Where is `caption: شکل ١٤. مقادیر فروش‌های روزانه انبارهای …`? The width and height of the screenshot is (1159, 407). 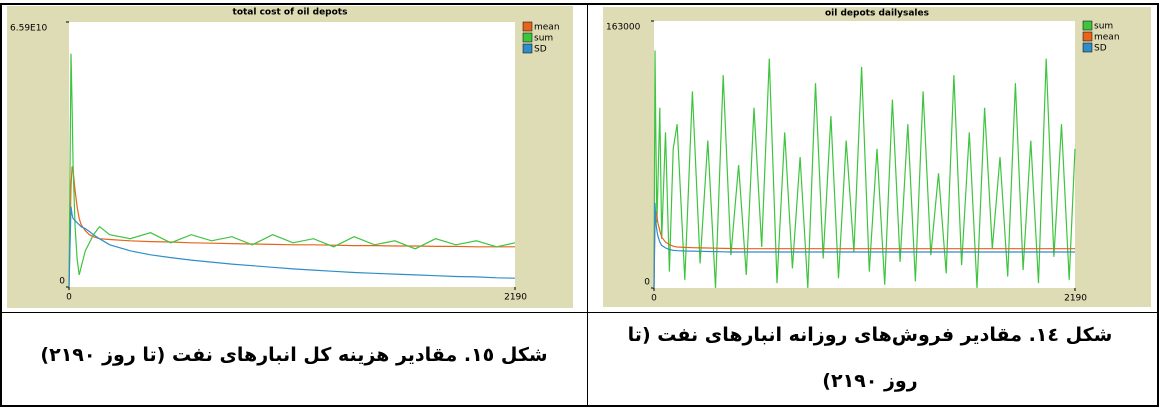
caption: شکل ١٤. مقادیر فروش‌های روزانه انبارهای … is located at coordinates (870, 358).